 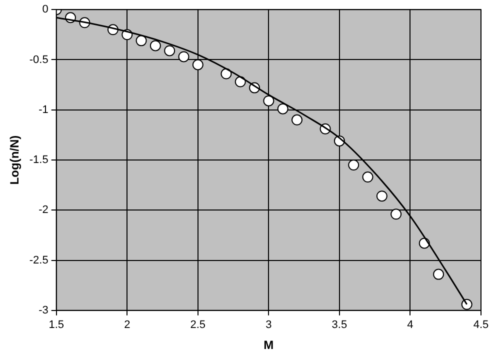 What do you see at coordinates (481, 325) in the screenshot?
I see `x-tick-label: 4.5` at bounding box center [481, 325].